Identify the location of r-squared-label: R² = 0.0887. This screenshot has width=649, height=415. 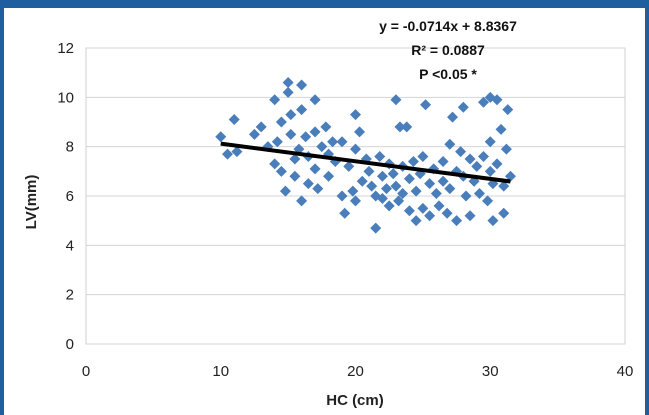
(448, 50).